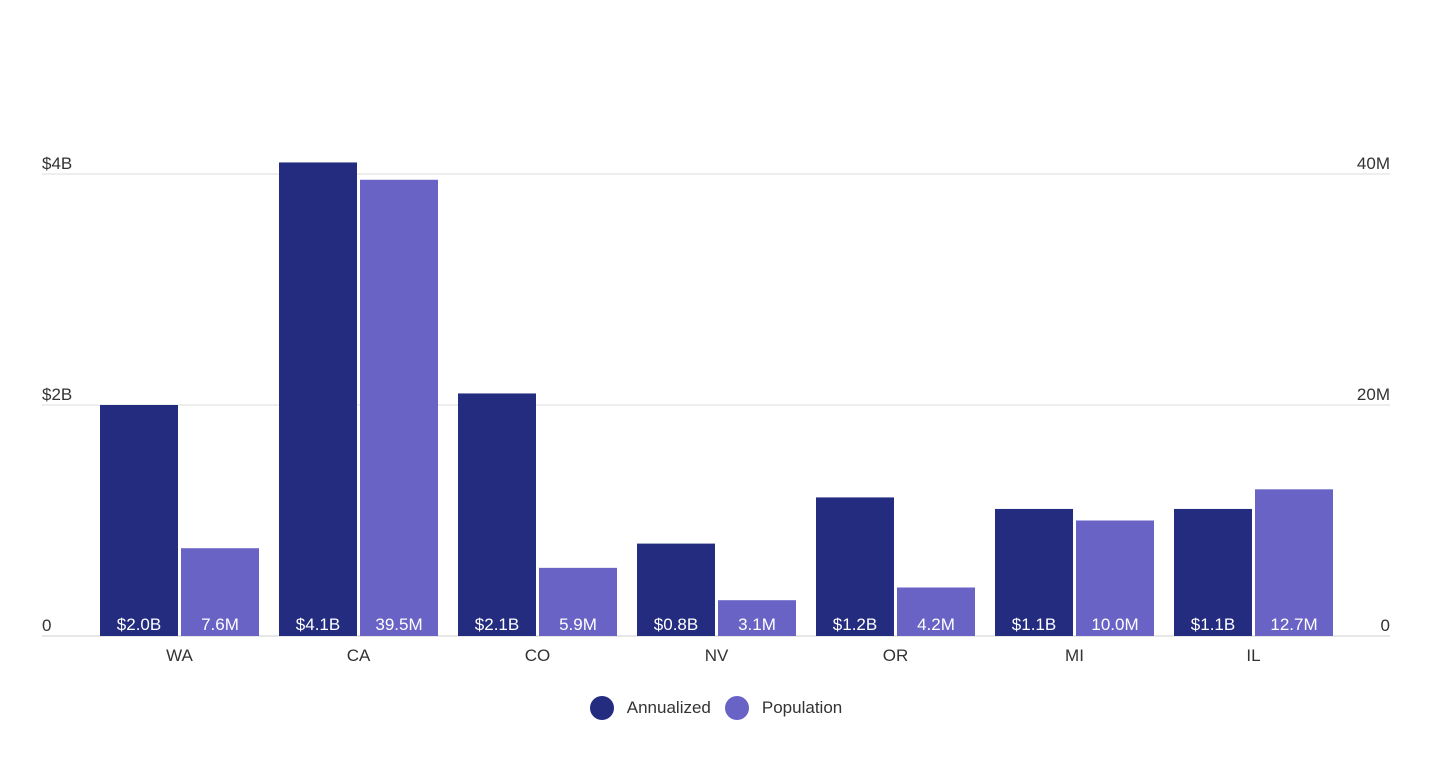  I want to click on legend-label: Annualized, so click(668, 707).